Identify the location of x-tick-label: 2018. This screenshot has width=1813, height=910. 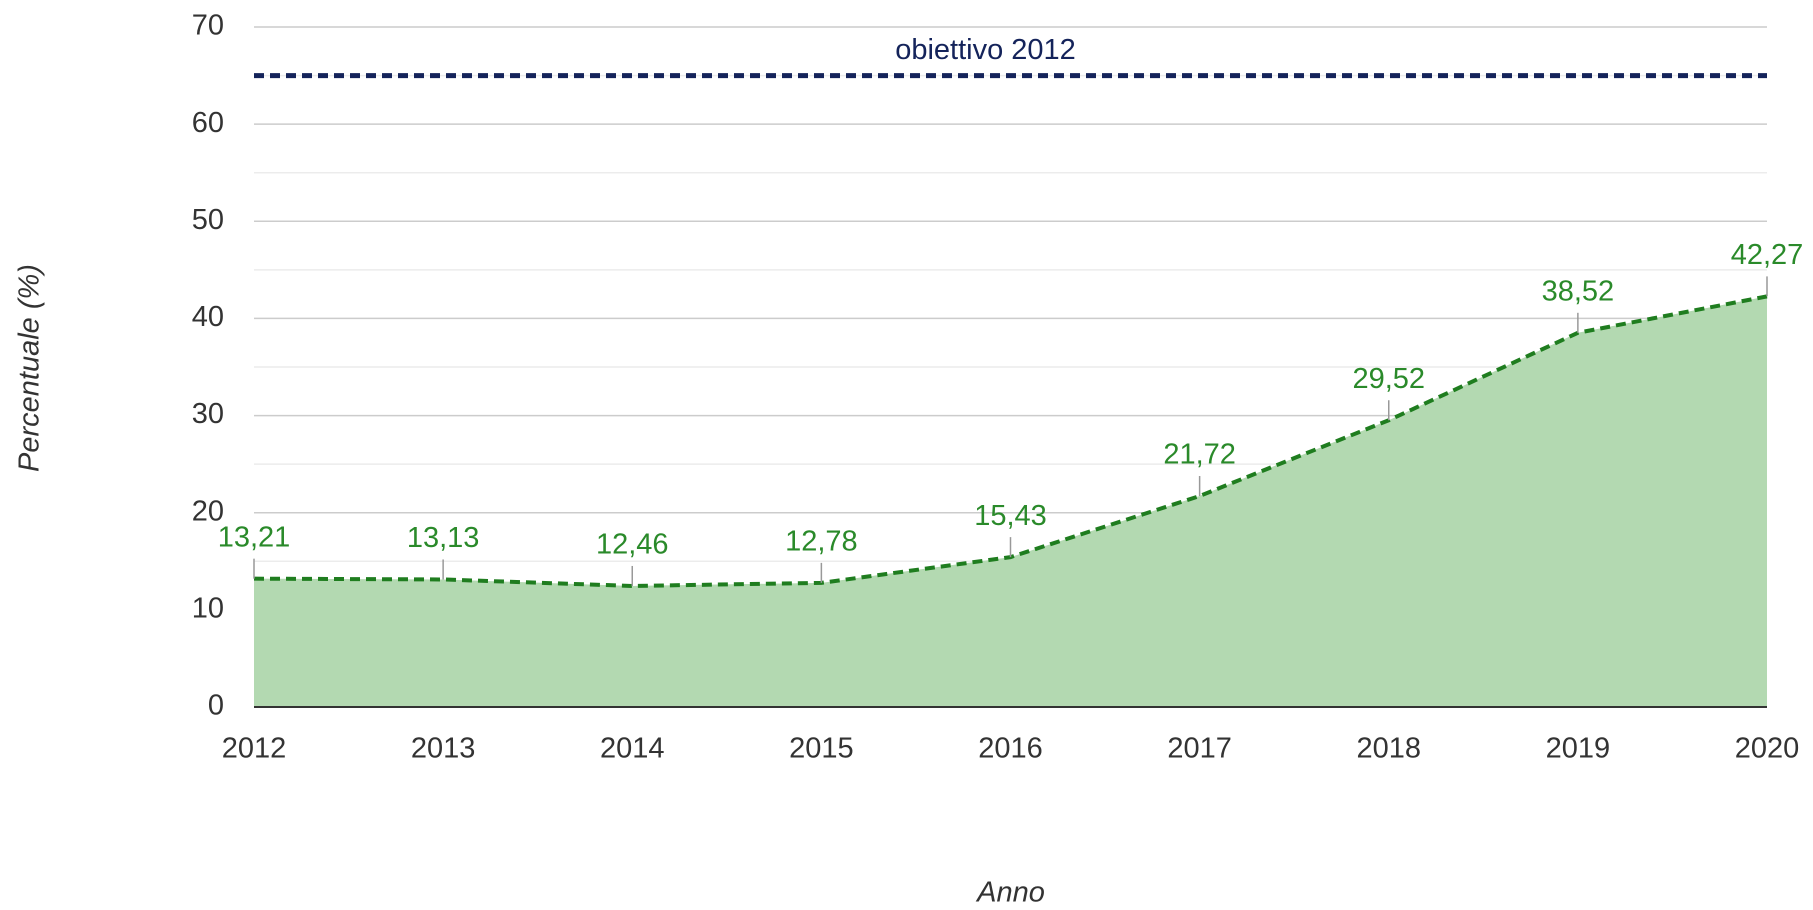
(1388, 749).